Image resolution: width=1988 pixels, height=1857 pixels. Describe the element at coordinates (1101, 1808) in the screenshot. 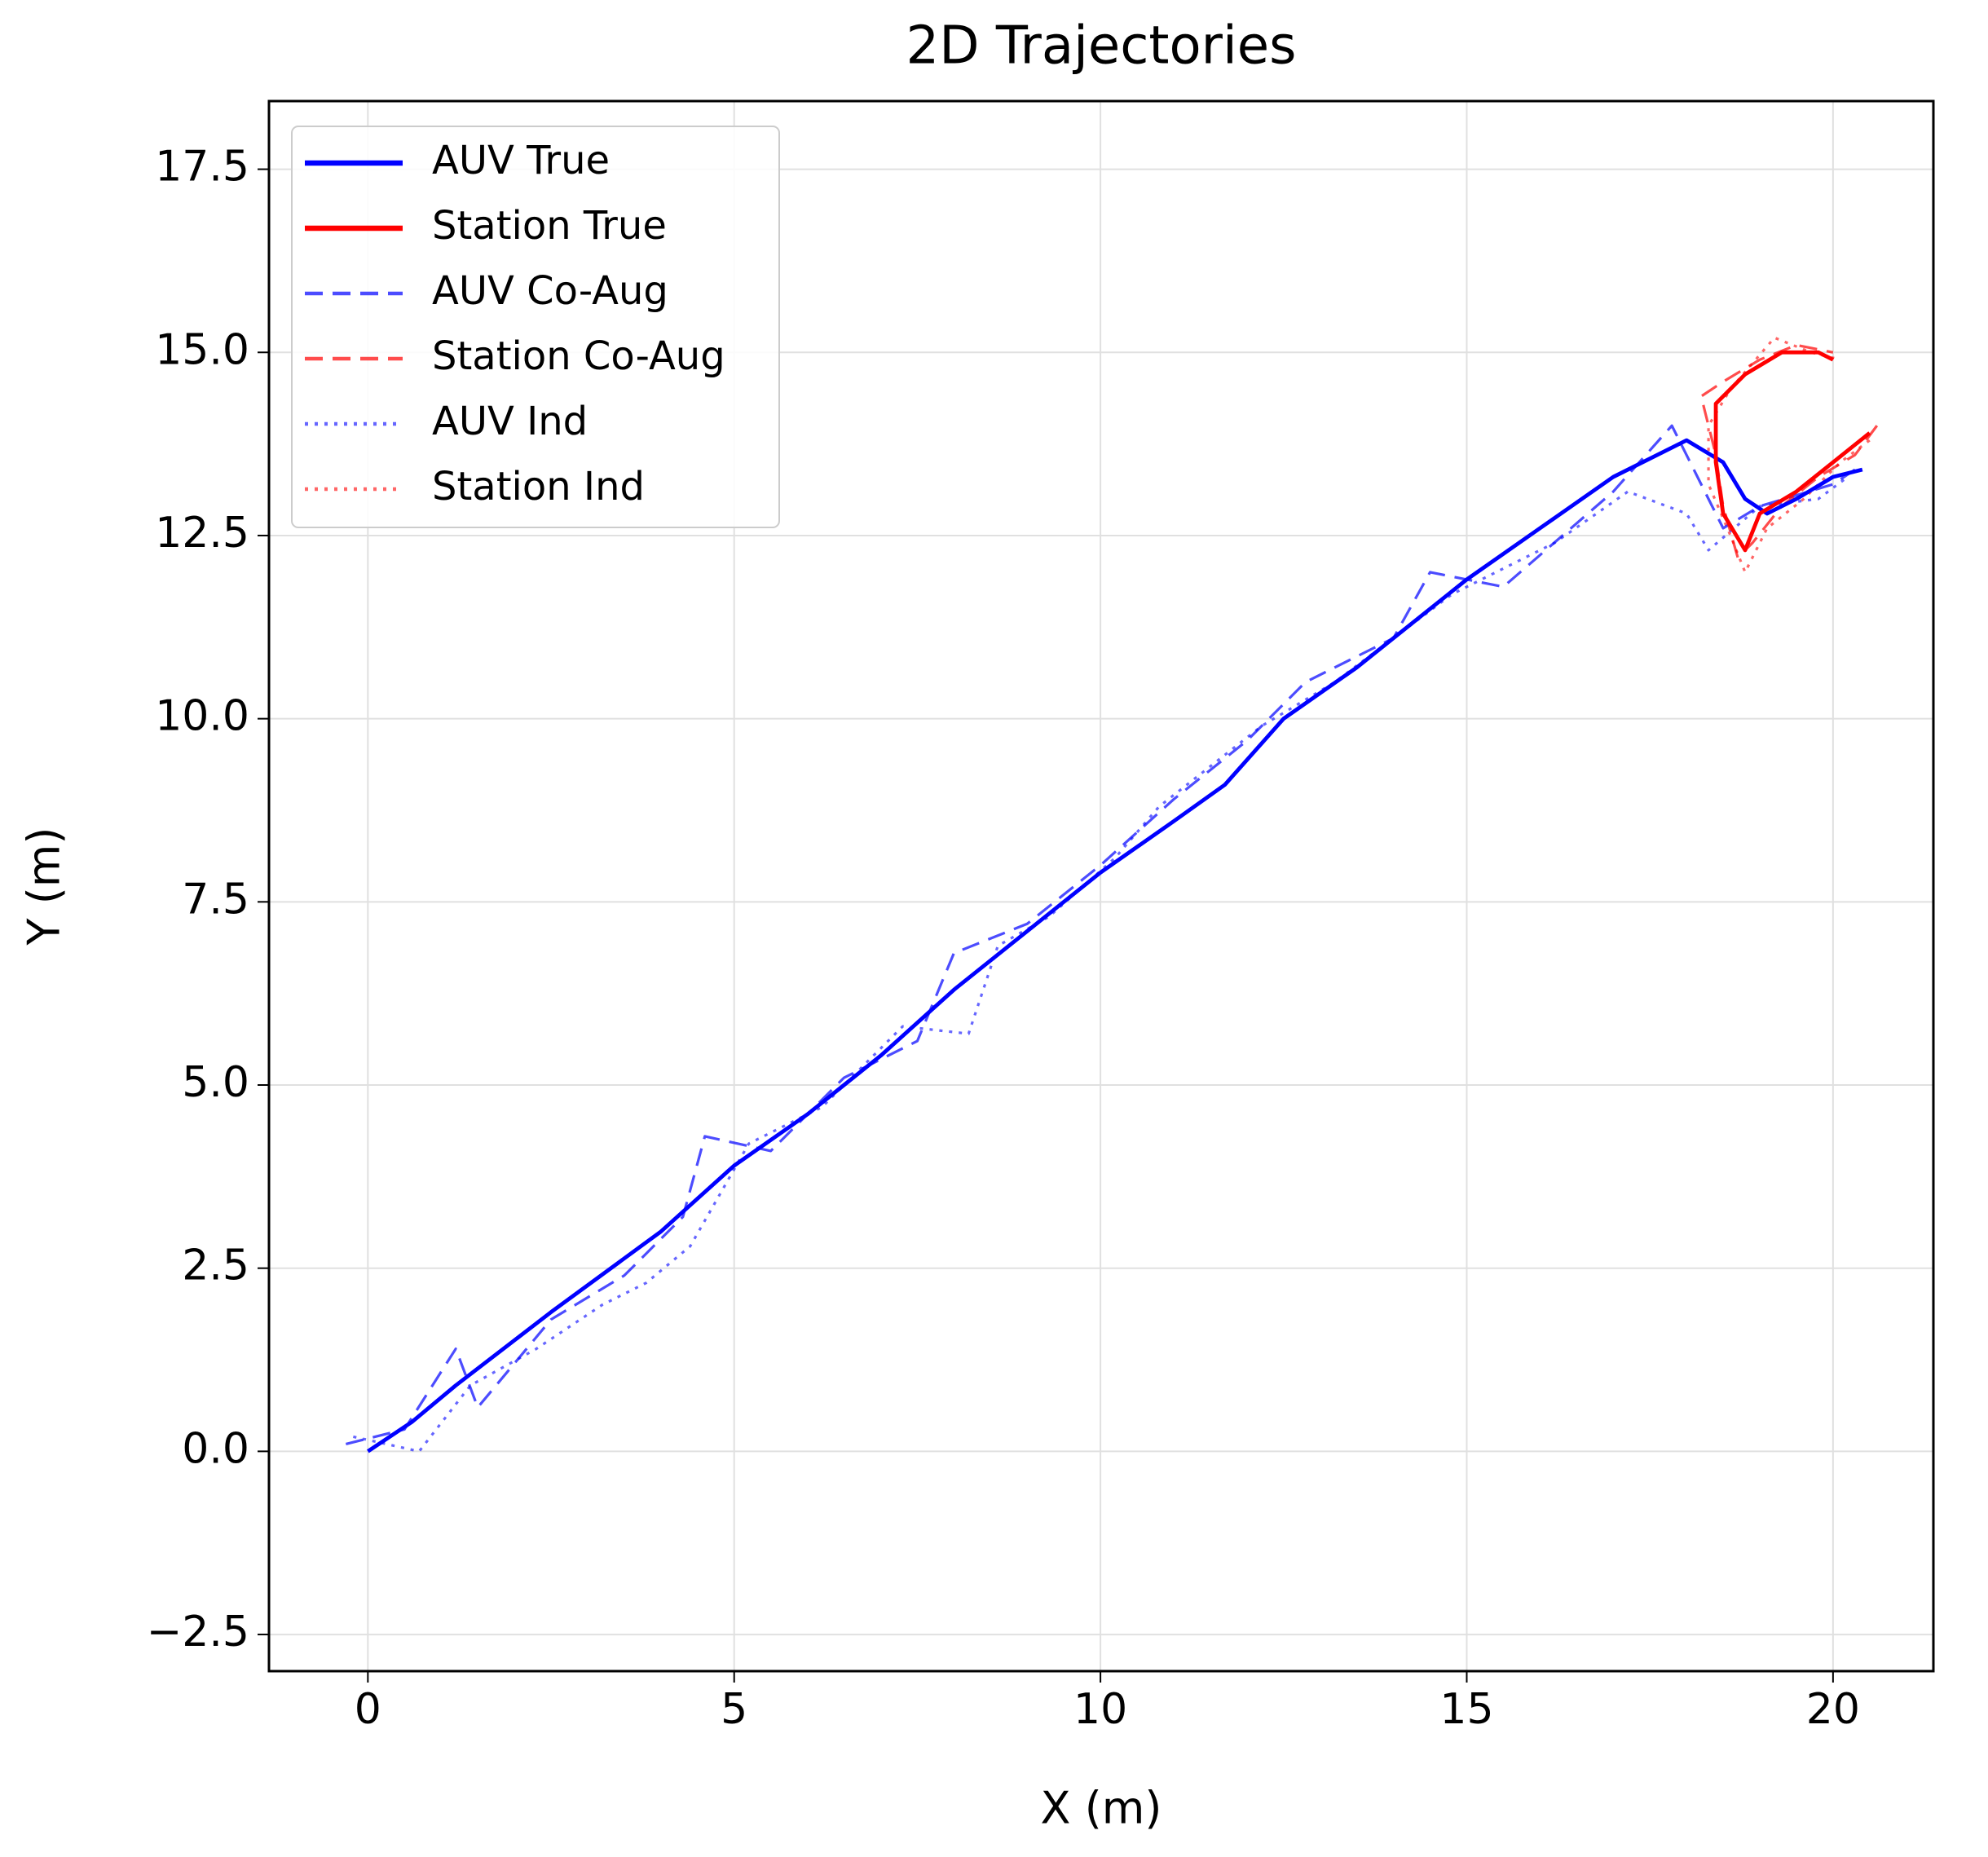

I see `x-axis-label: X (m)` at that location.